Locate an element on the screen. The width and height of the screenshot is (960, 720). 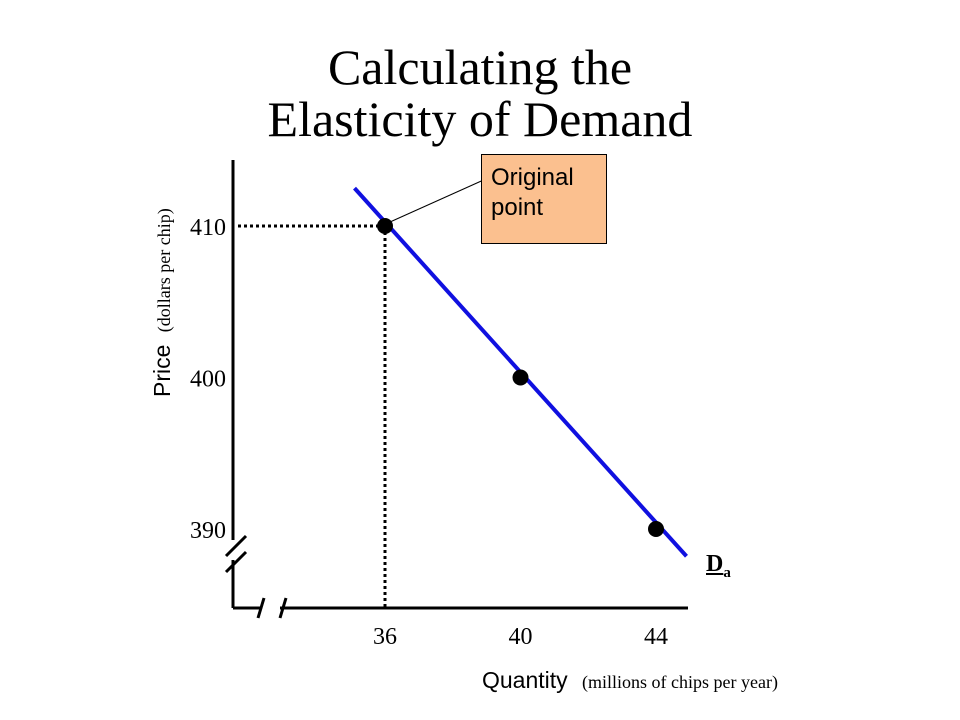
y-tick-label-2: 400 is located at coordinates (208, 380).